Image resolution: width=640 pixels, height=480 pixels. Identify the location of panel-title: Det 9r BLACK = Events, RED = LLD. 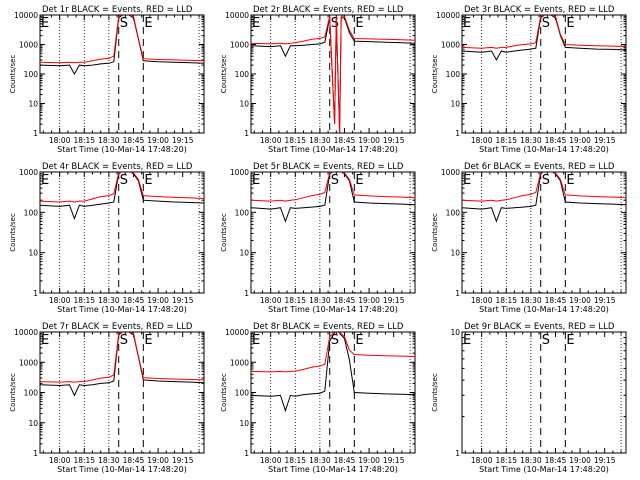
(539, 327).